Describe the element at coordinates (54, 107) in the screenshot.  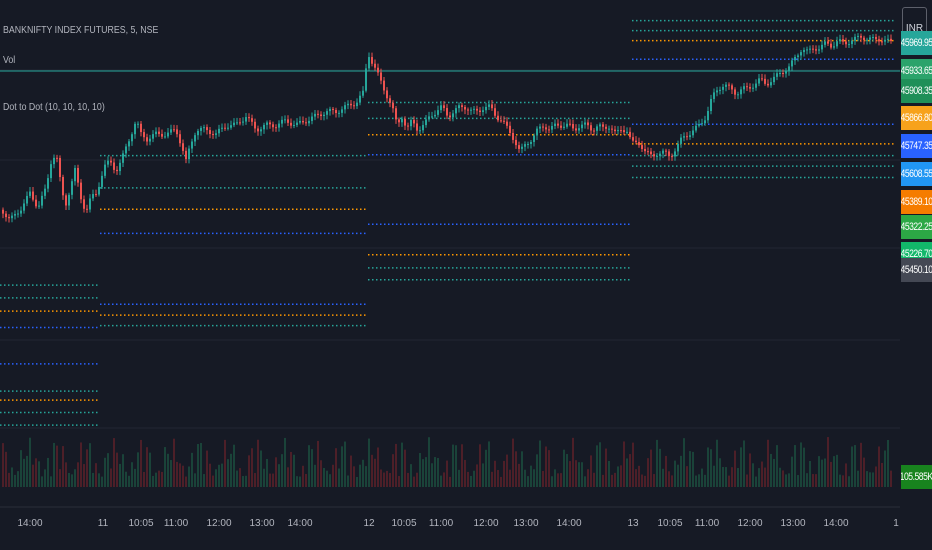
I see `indicator-legend: Dot to Dot (10, 10, 10, 10)` at that location.